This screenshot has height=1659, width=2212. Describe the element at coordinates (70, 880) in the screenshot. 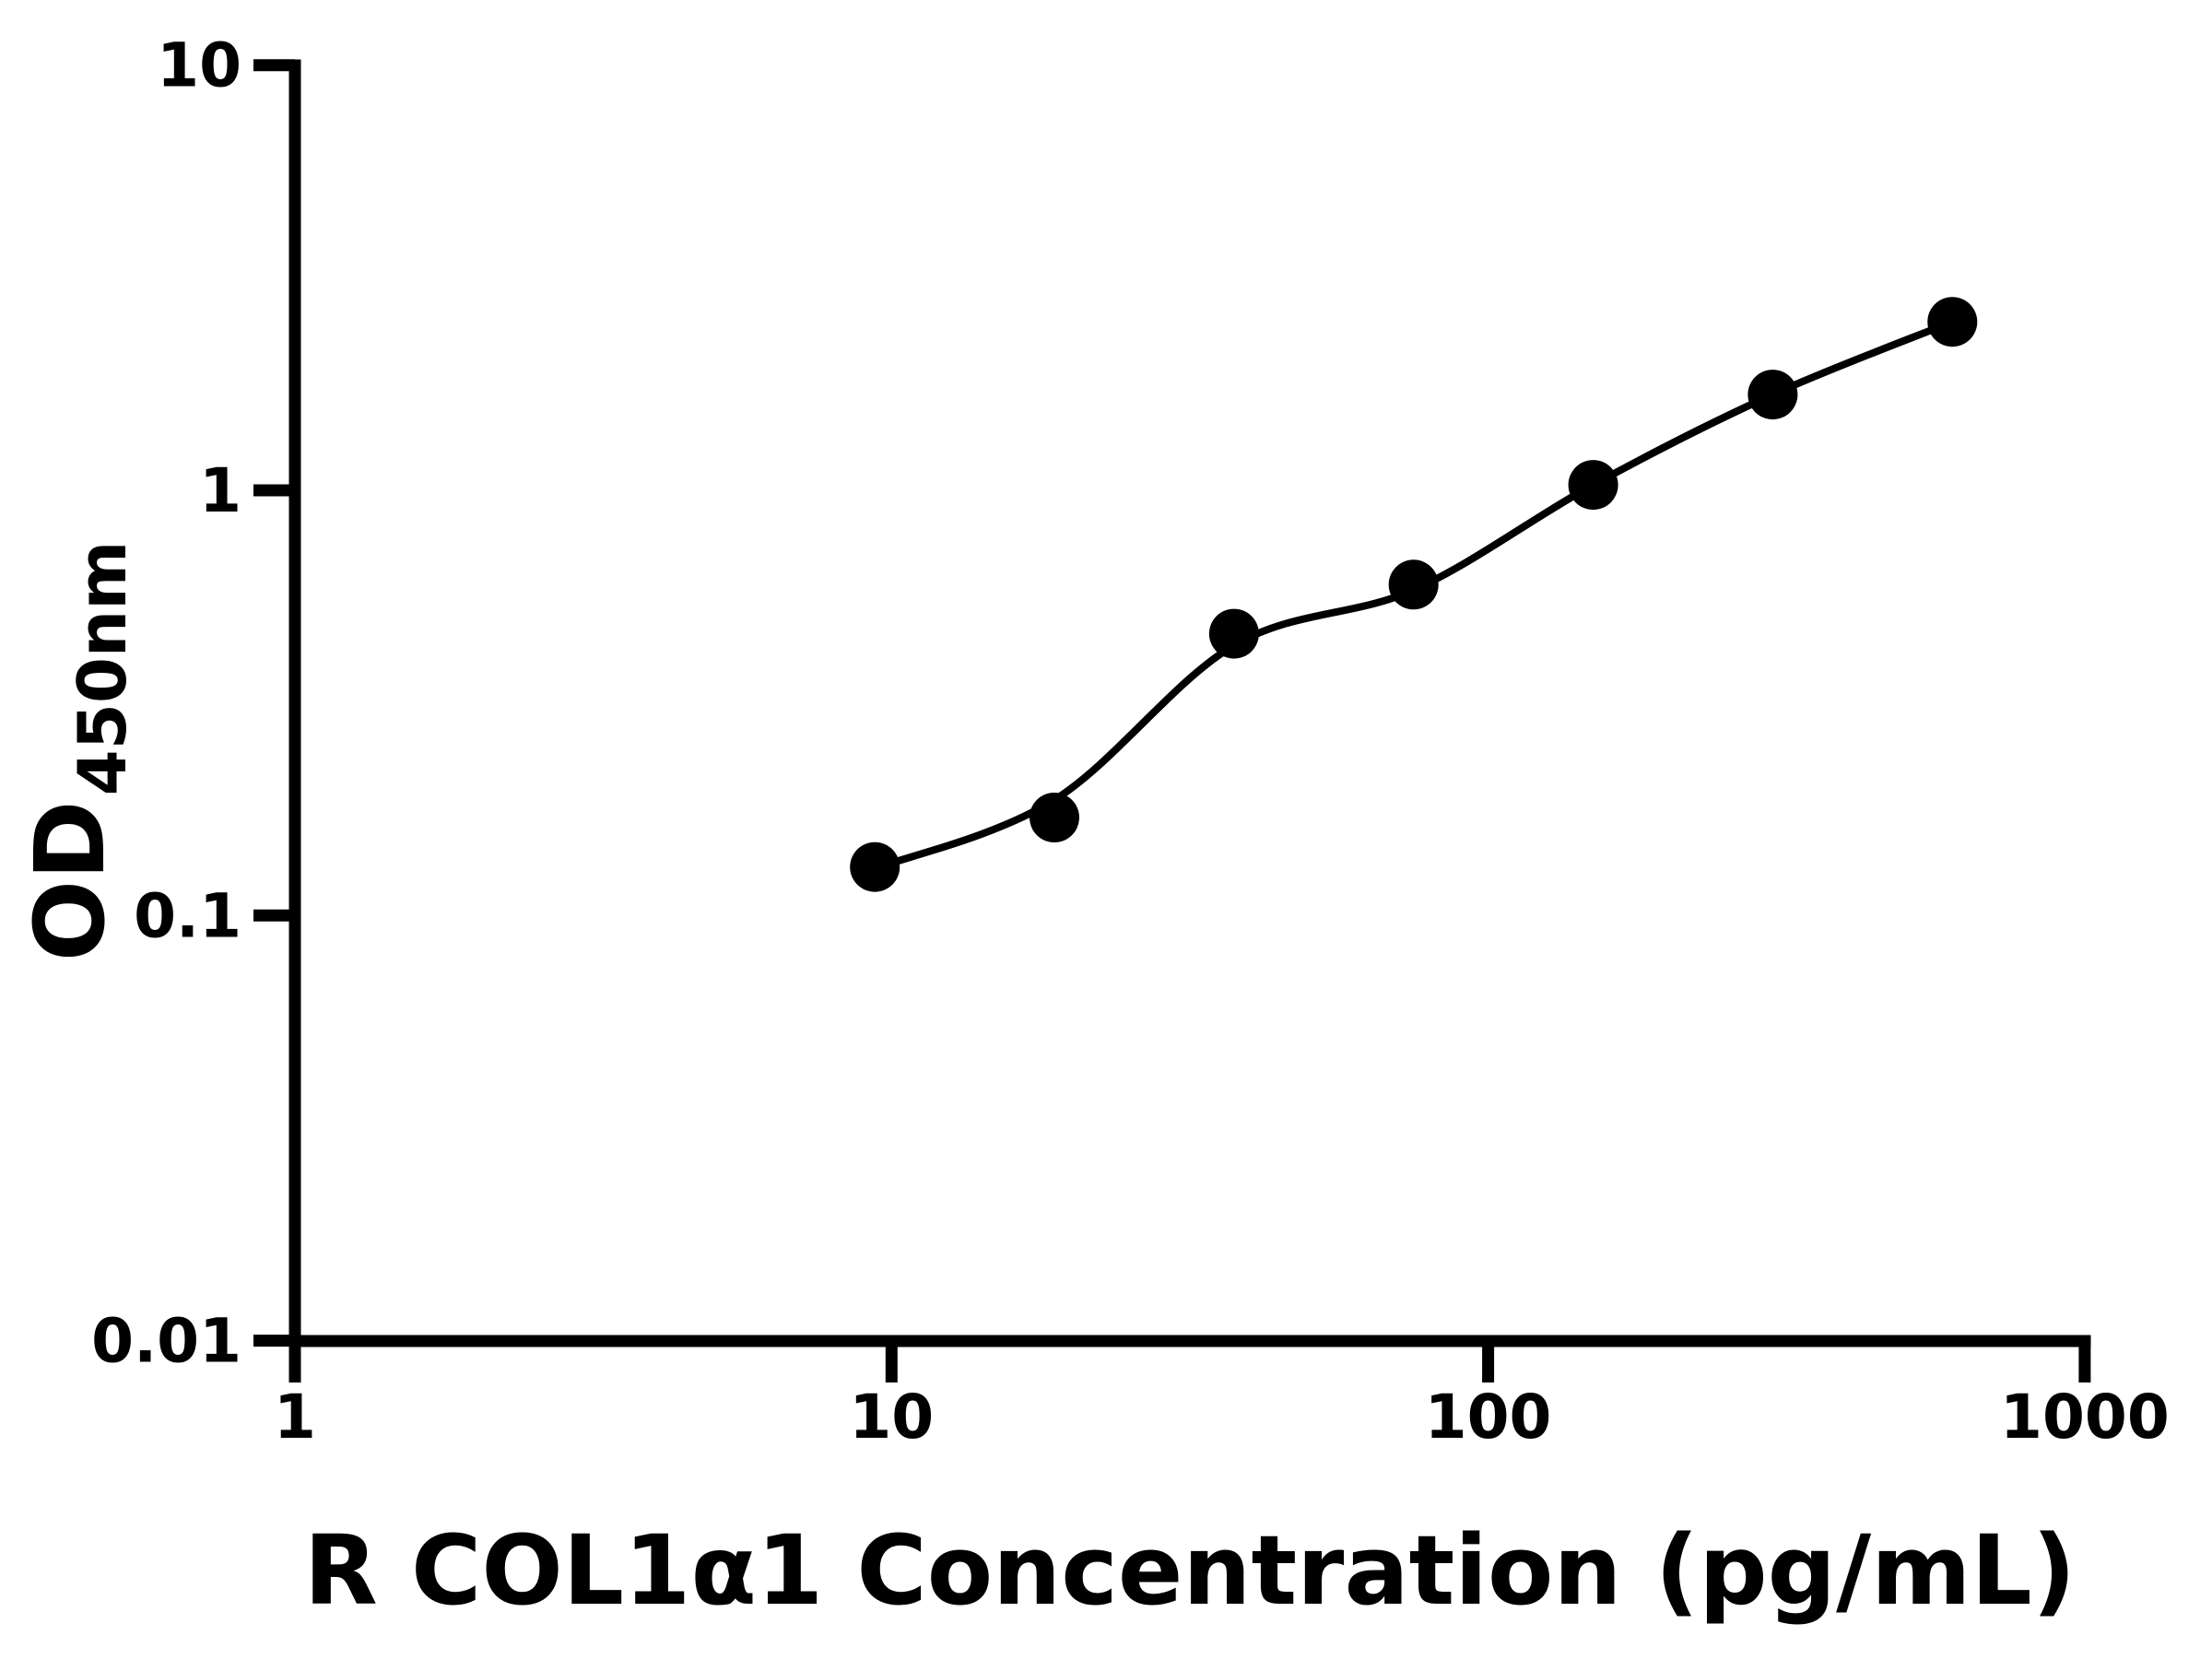

I see `y-axis-title-main: OD` at that location.